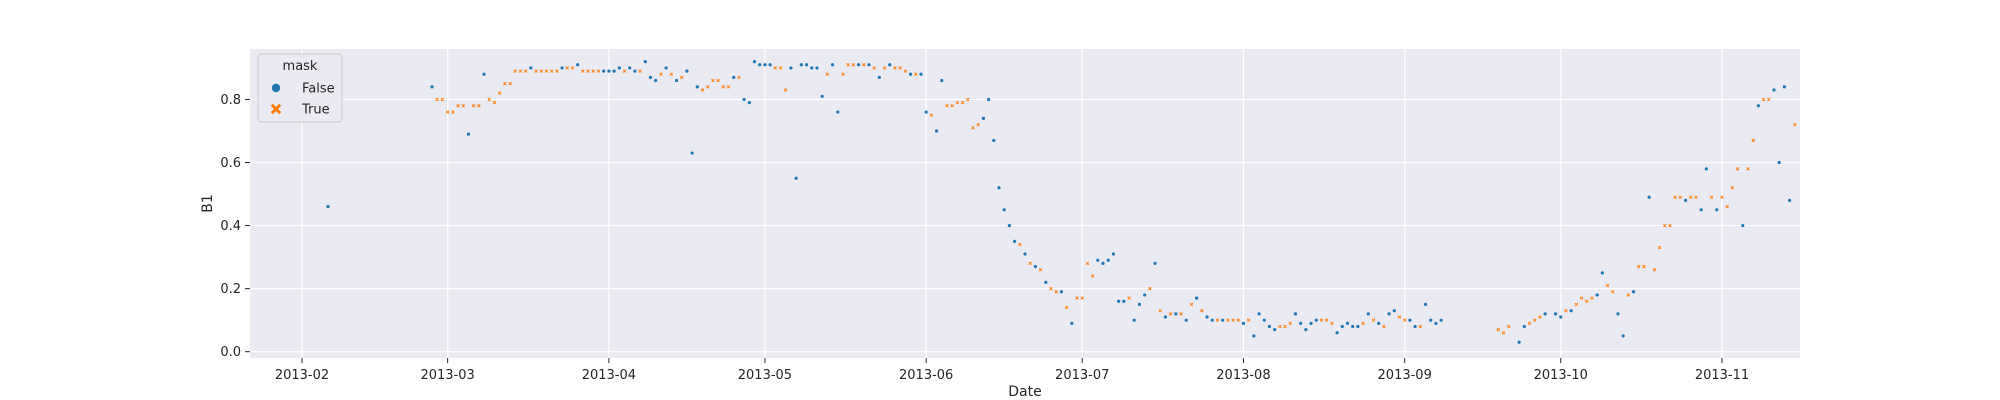 This screenshot has width=2000, height=400. I want to click on legend-label-true: True, so click(315, 110).